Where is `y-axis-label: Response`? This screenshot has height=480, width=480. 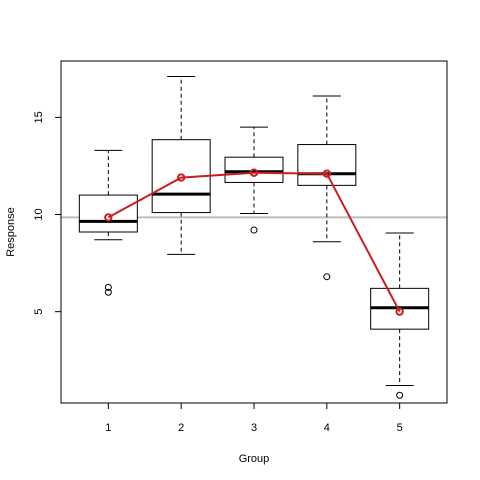
y-axis-label: Response is located at coordinates (11, 232).